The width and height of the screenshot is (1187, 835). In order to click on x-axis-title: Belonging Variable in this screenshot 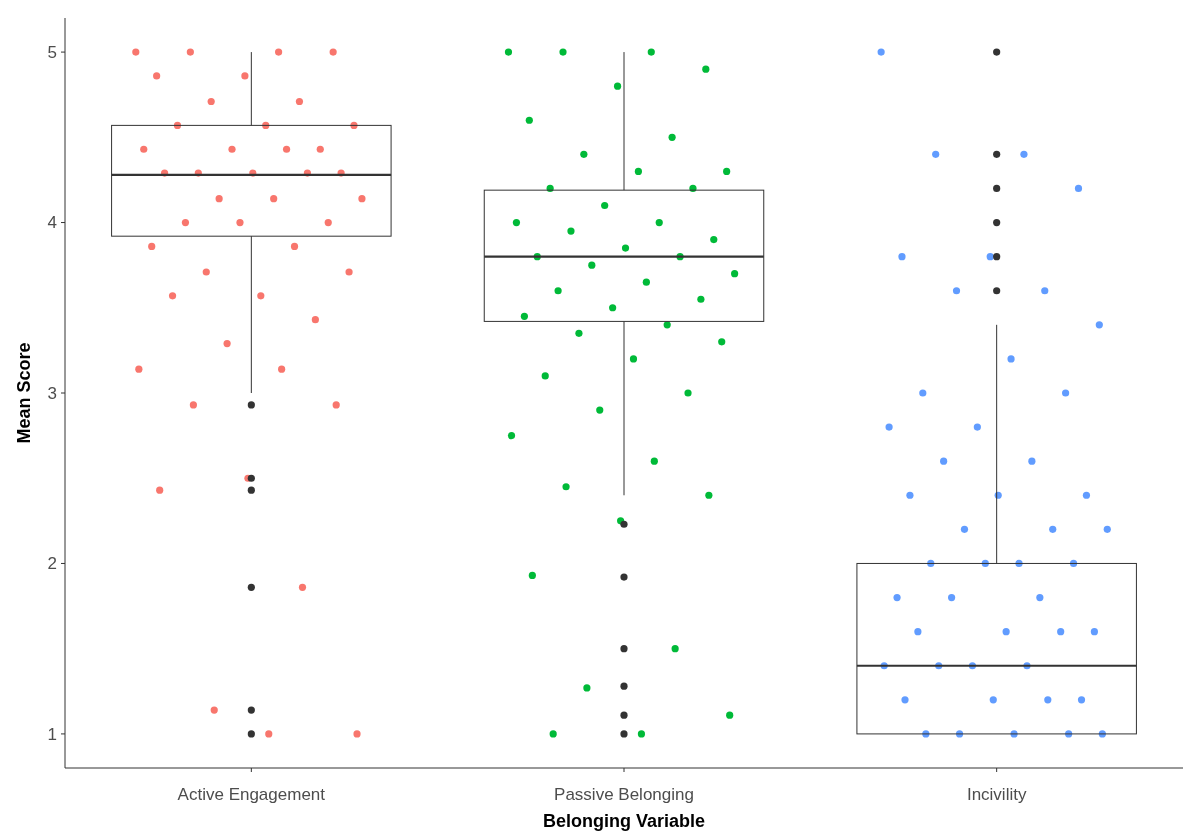, I will do `click(624, 821)`.